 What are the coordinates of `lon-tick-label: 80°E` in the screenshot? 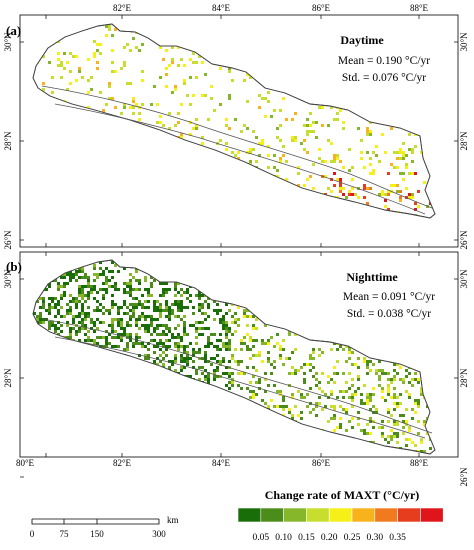 It's located at (25, 463).